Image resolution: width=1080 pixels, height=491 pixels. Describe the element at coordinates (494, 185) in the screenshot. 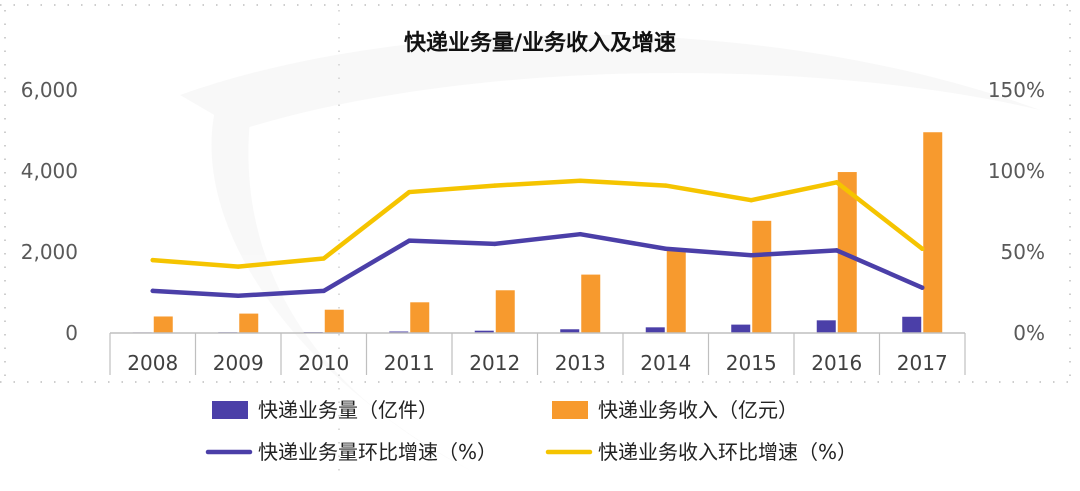

I see `line-point-3-2012` at that location.